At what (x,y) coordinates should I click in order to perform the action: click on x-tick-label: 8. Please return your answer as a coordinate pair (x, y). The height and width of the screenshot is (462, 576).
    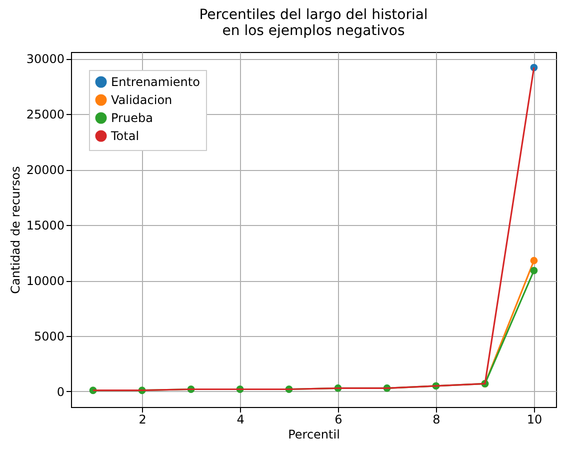
    Looking at the image, I should click on (436, 419).